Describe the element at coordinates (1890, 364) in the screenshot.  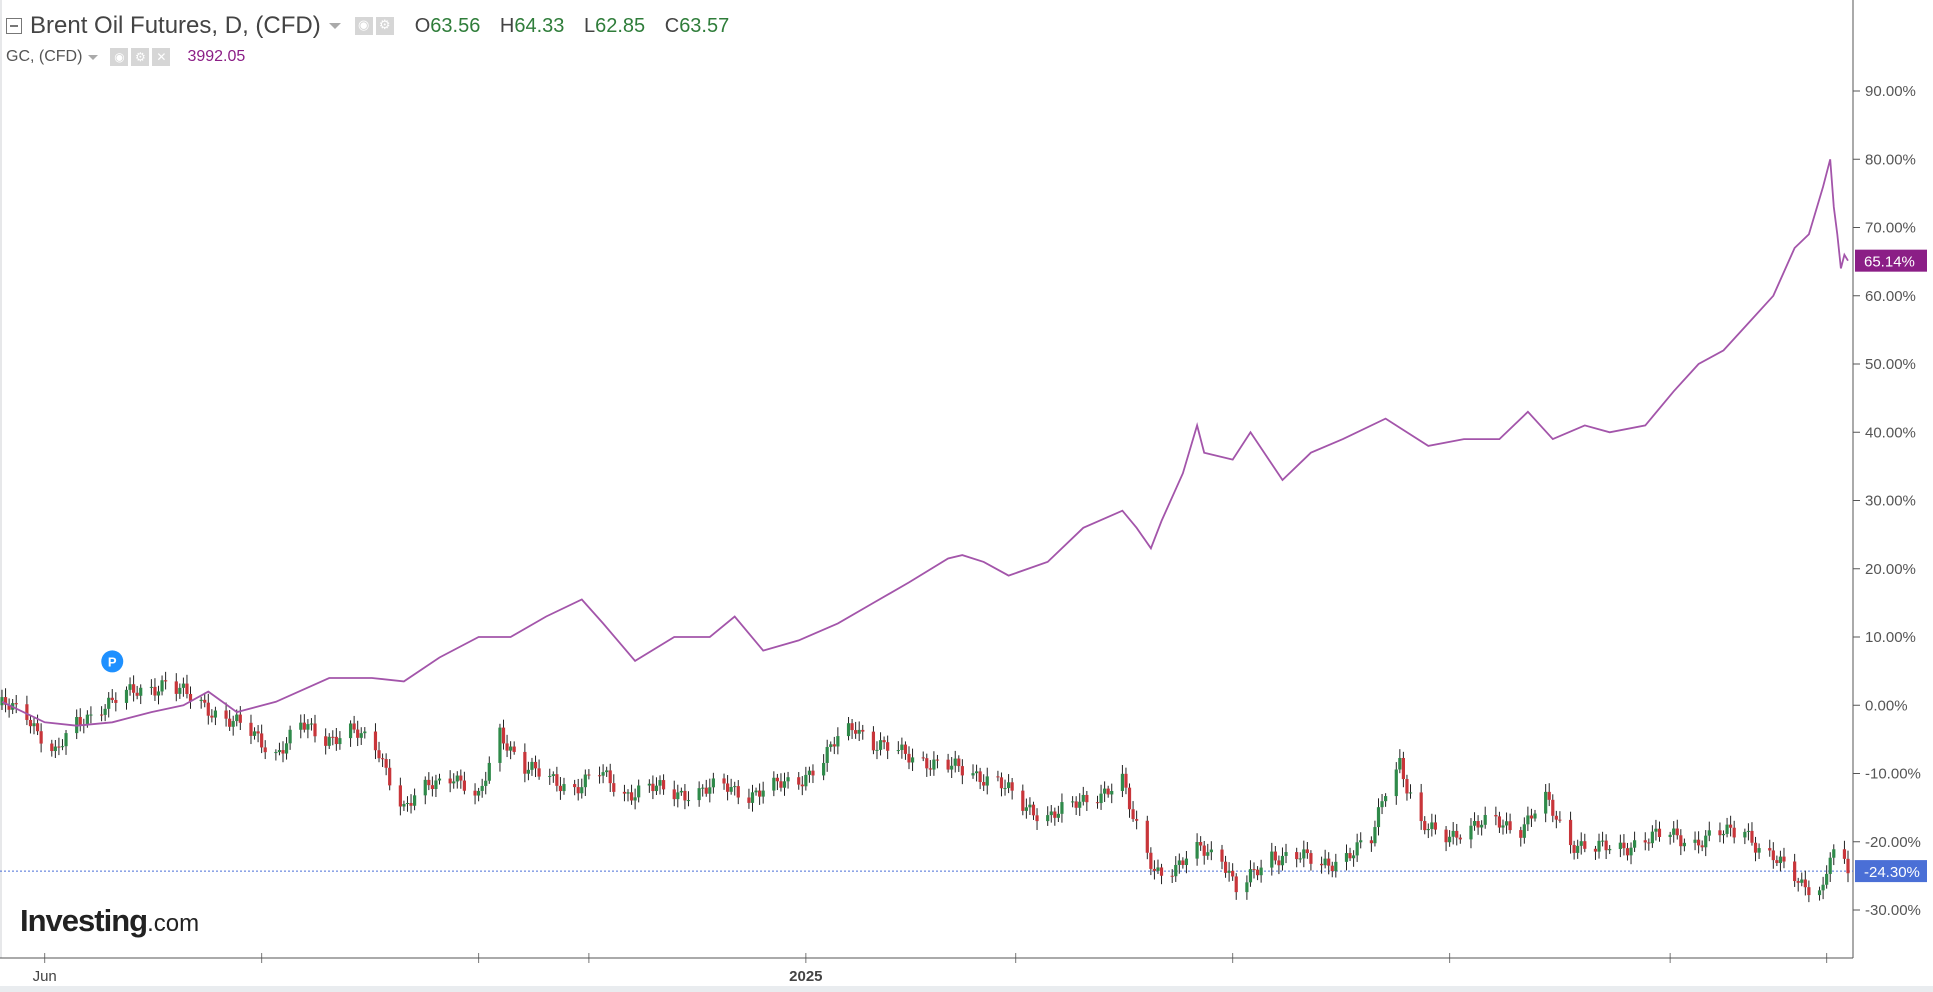
I see `y-tick-label: 50.00%` at that location.